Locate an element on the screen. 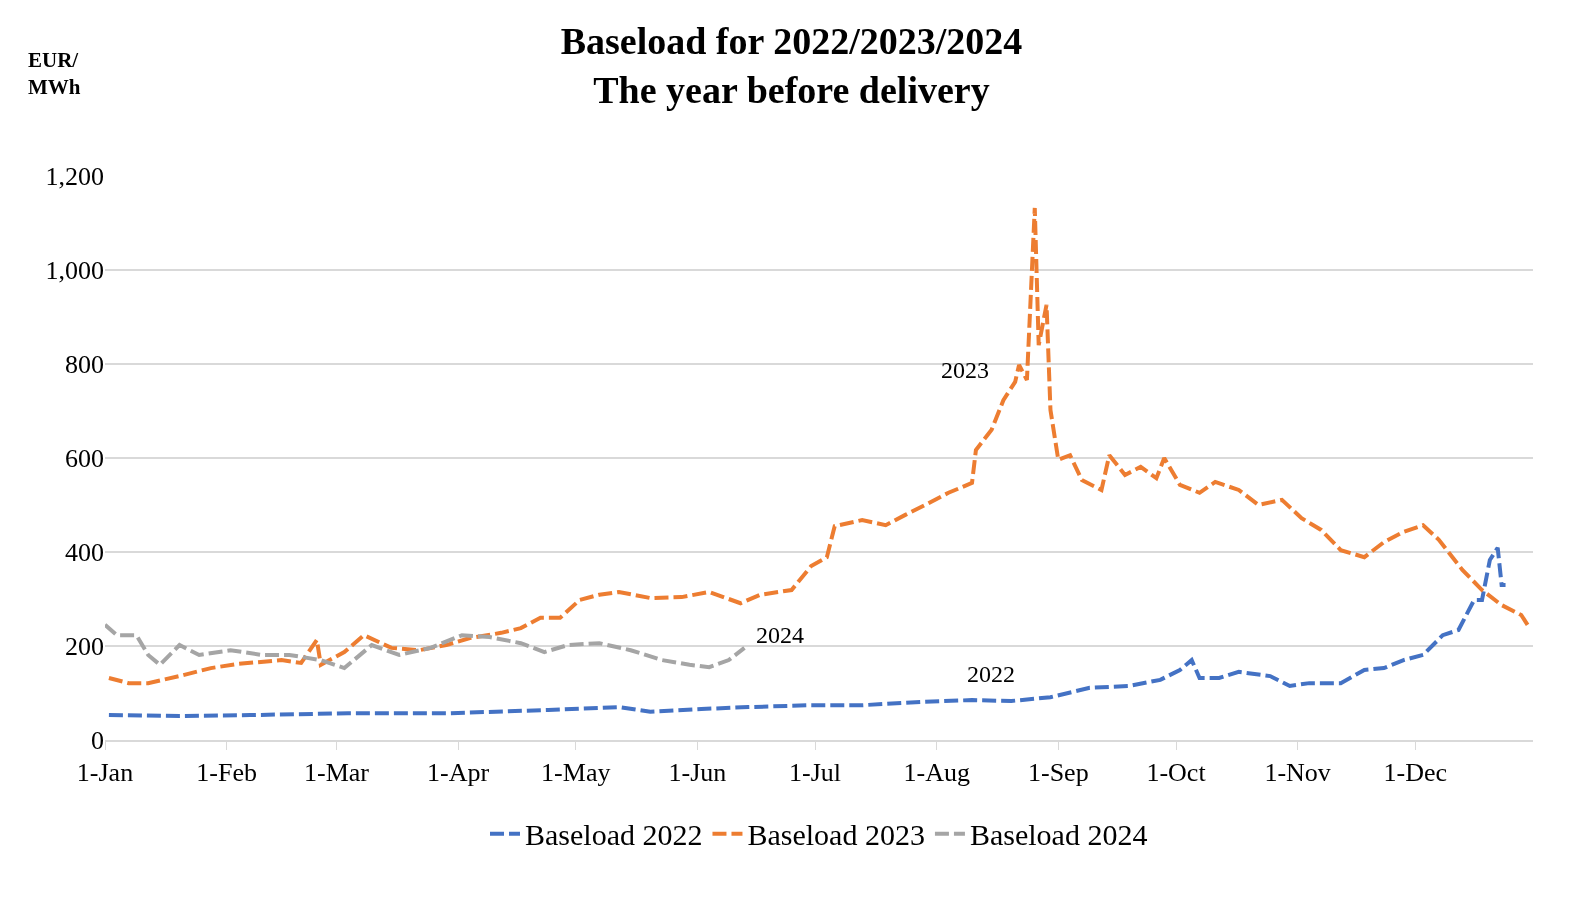 This screenshot has height=897, width=1583. x-tick-label: 1-May is located at coordinates (576, 772).